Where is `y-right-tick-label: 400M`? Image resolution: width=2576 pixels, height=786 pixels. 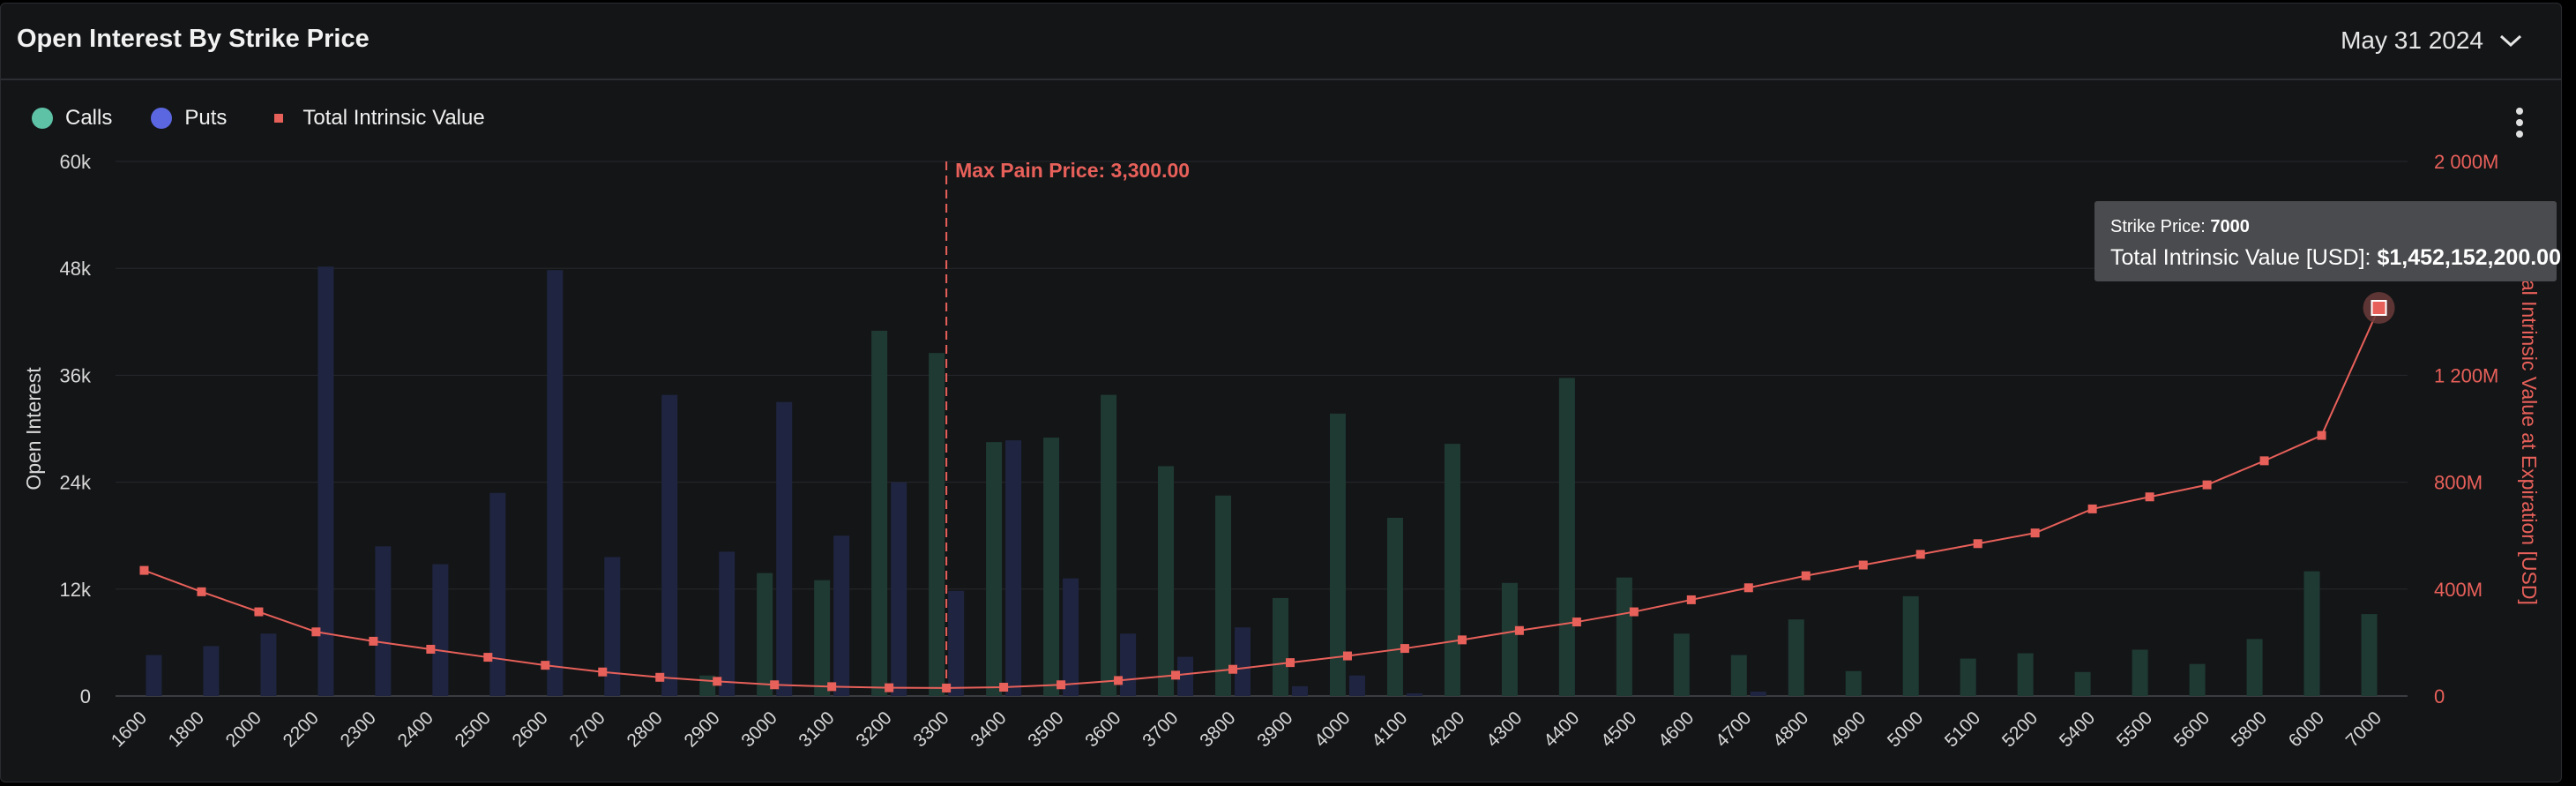
y-right-tick-label: 400M is located at coordinates (2458, 590).